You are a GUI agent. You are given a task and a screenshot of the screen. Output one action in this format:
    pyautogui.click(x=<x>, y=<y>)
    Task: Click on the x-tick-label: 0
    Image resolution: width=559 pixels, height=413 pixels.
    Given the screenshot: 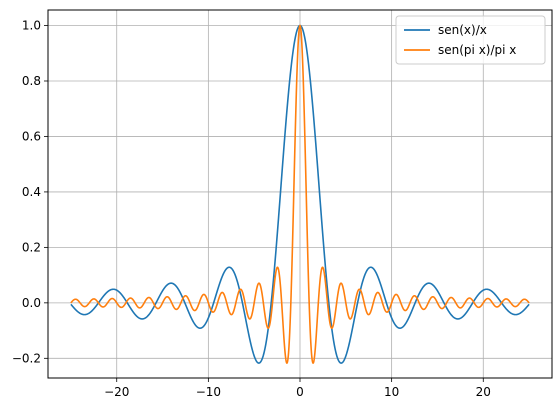 What is the action you would take?
    pyautogui.click(x=300, y=392)
    